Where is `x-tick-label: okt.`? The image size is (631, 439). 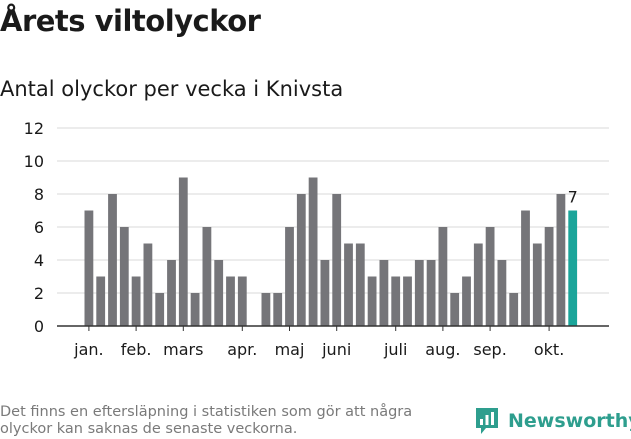 x-tick-label: okt. is located at coordinates (549, 349).